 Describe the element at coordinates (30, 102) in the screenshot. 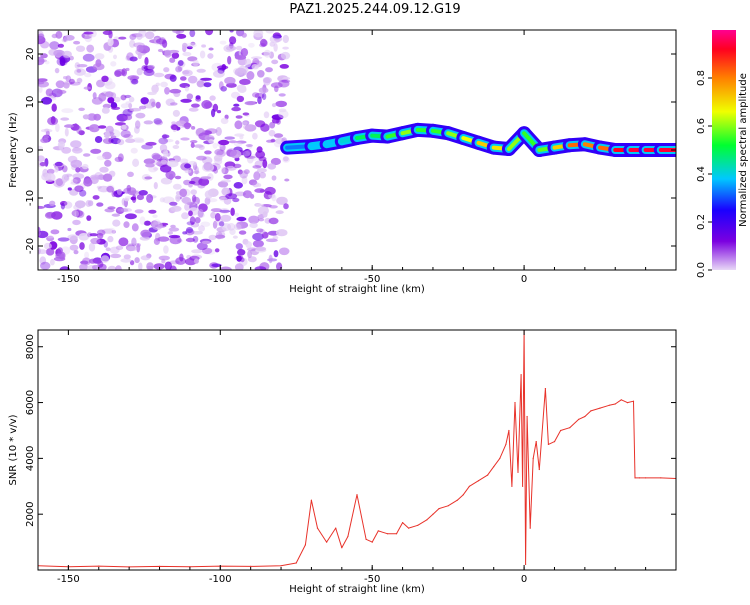

I see `y-tick-label: 10` at that location.